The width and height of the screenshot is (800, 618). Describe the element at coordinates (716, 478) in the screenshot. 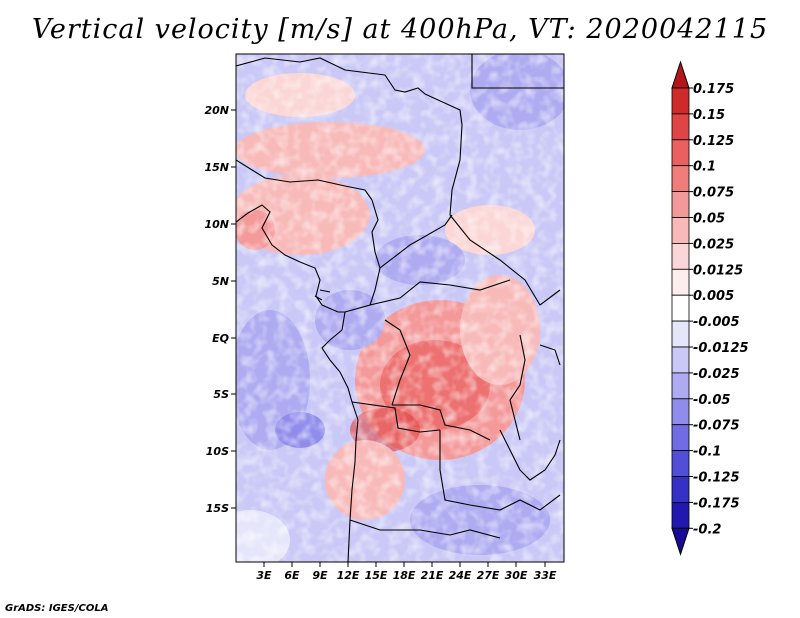

I see `colorbar-label: -0.125` at that location.